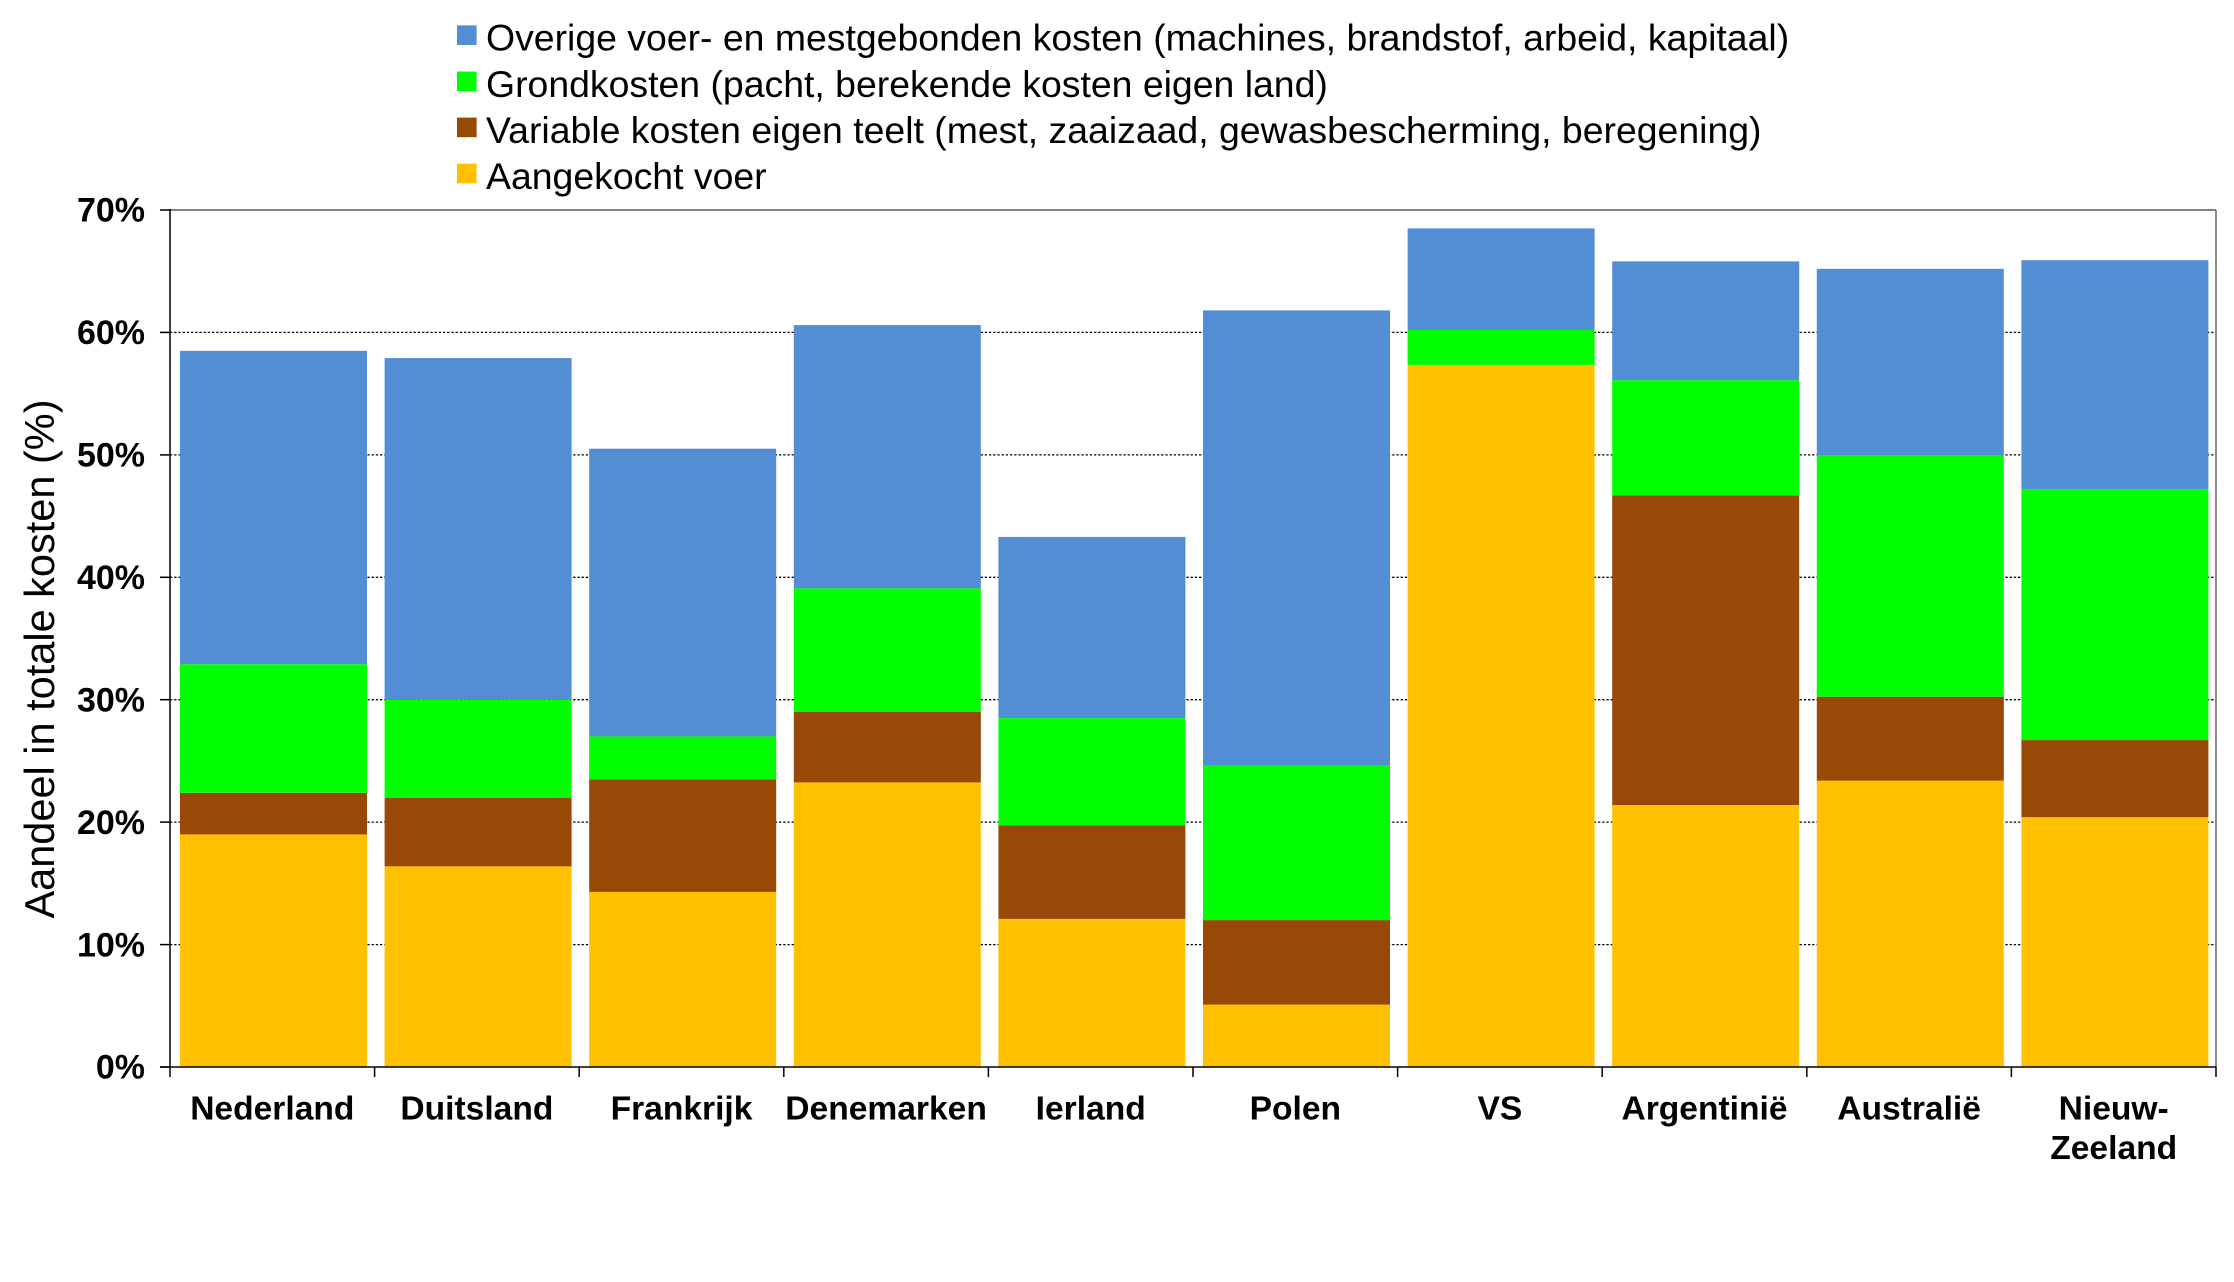 The image size is (2234, 1282). Describe the element at coordinates (1500, 1109) in the screenshot. I see `svg-text: VS` at that location.